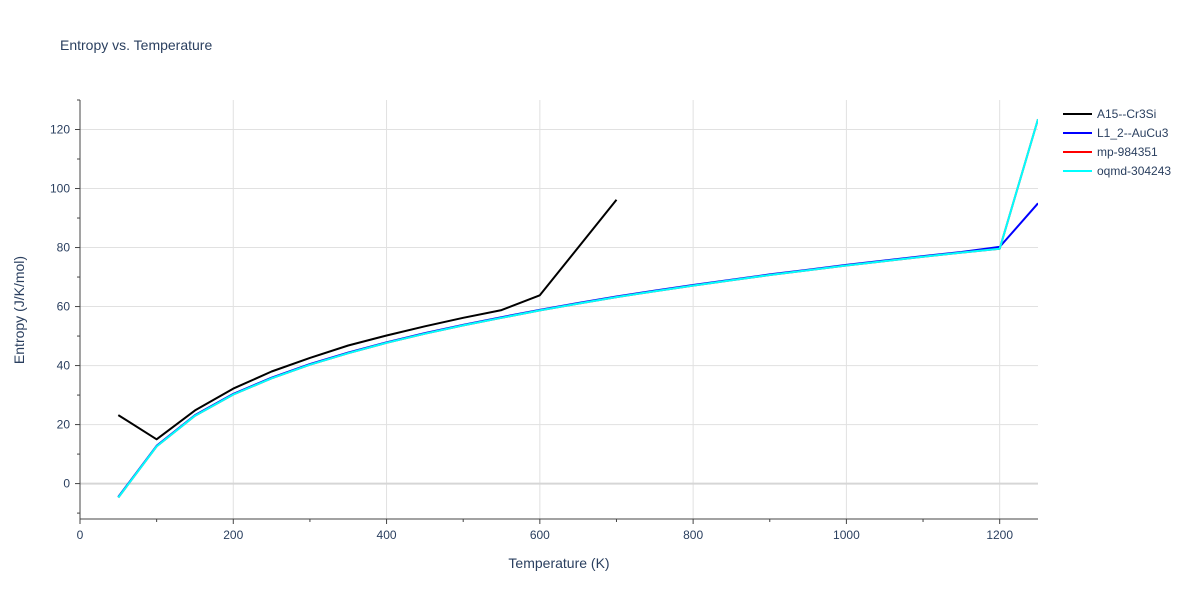  I want to click on x-tick-label: 800, so click(693, 535).